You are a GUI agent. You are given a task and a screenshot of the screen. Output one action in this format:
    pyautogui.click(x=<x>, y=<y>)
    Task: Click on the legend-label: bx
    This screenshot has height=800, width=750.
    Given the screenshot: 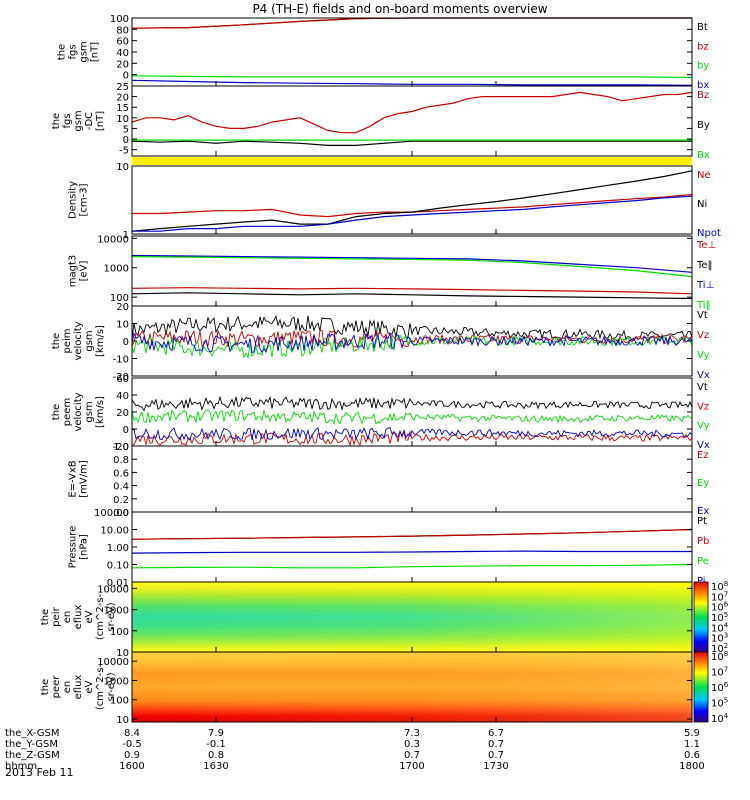 What is the action you would take?
    pyautogui.click(x=703, y=85)
    